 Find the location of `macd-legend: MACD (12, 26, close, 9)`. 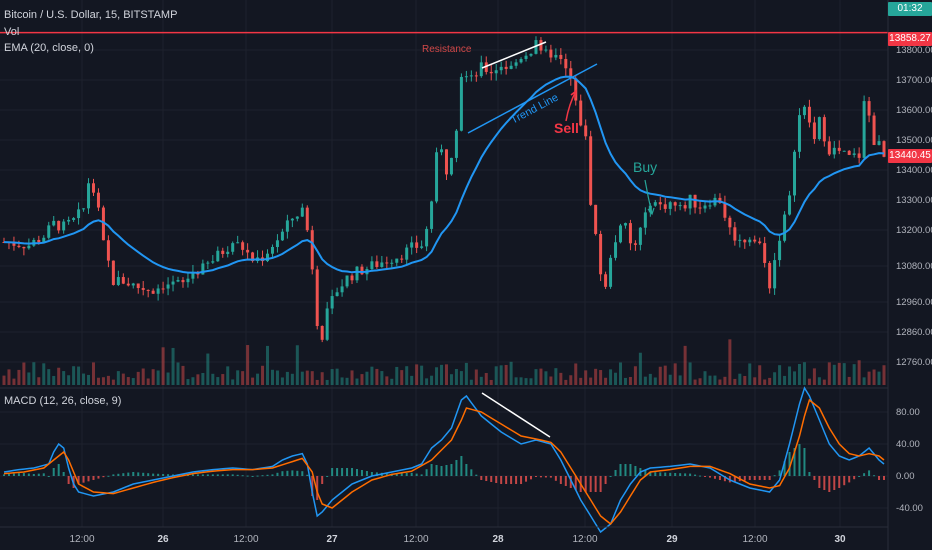

macd-legend: MACD (12, 26, close, 9) is located at coordinates (63, 401).